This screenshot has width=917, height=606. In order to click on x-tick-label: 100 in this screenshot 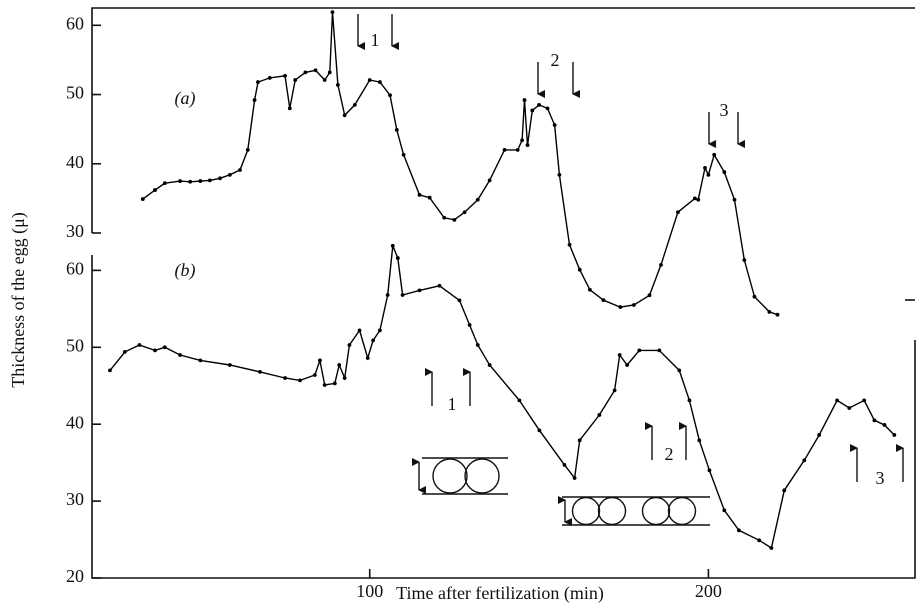, I will do `click(369, 591)`.